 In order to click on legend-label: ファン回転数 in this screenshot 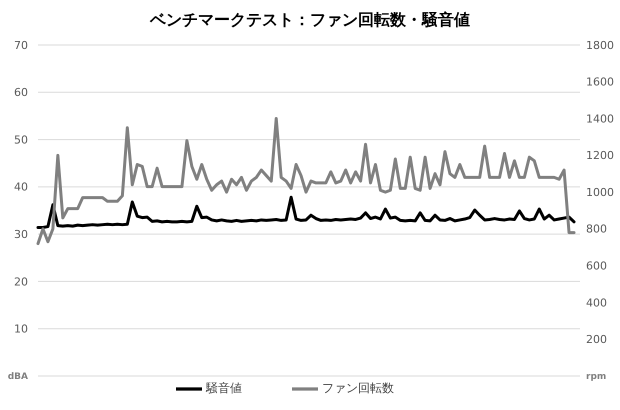, I will do `click(358, 388)`.